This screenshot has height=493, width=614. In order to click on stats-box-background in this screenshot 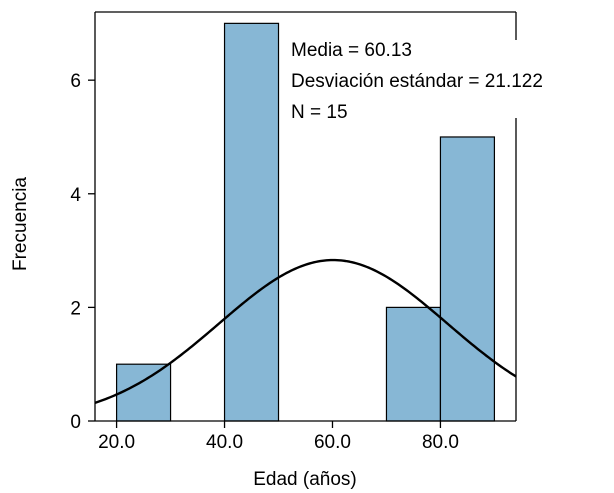, I will do `click(452, 78)`.